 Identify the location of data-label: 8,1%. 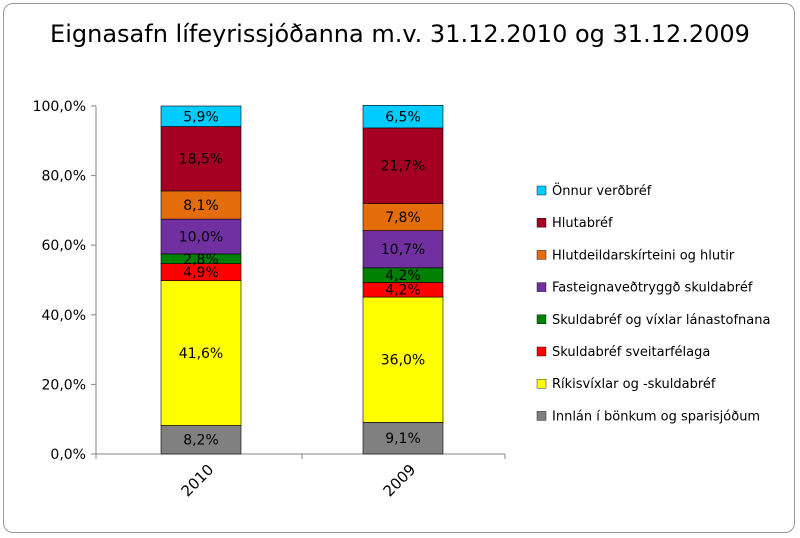
(201, 206).